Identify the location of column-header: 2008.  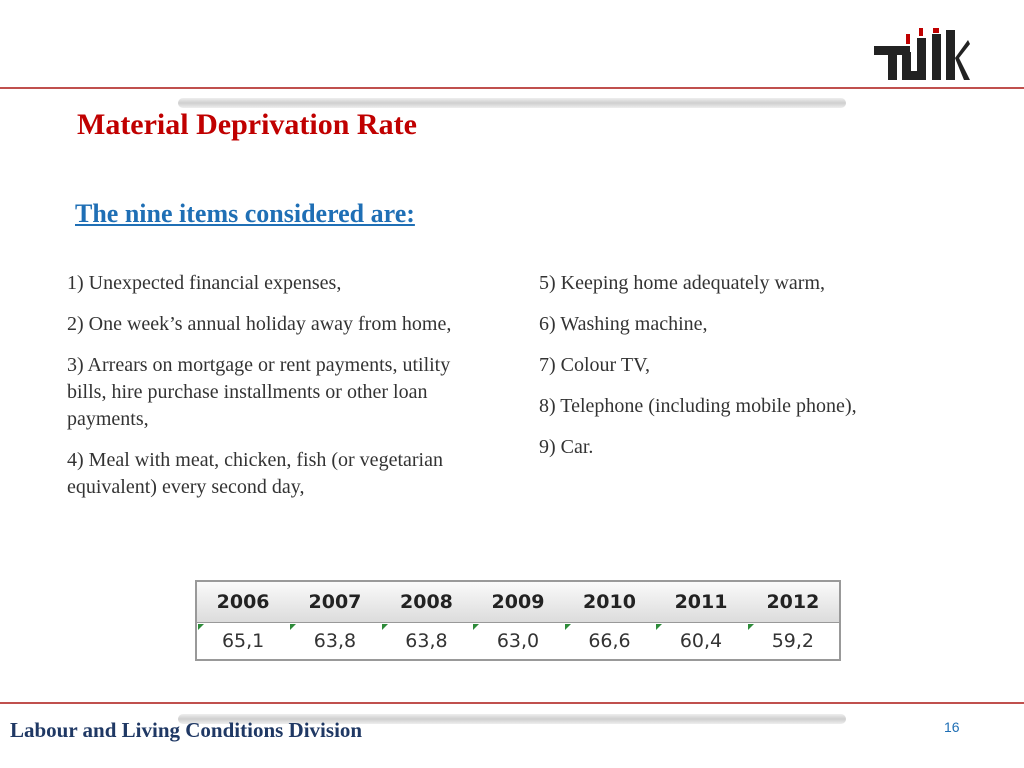
(426, 602).